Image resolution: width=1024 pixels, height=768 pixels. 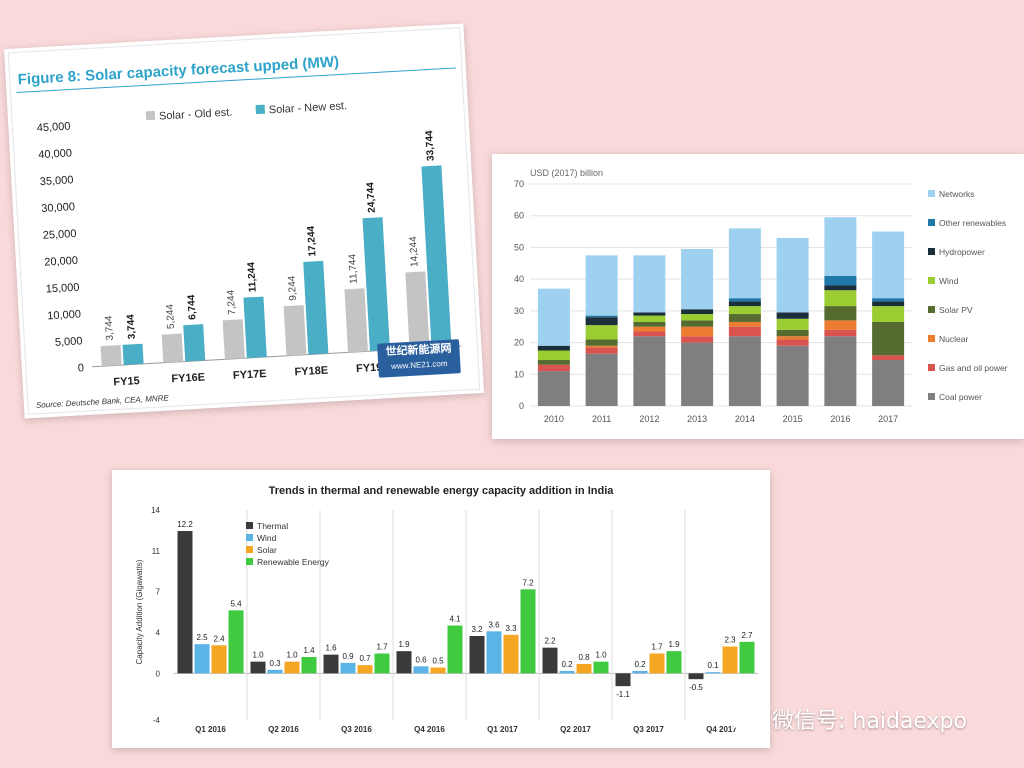 I want to click on legend-label: Renewable Energy, so click(x=293, y=562).